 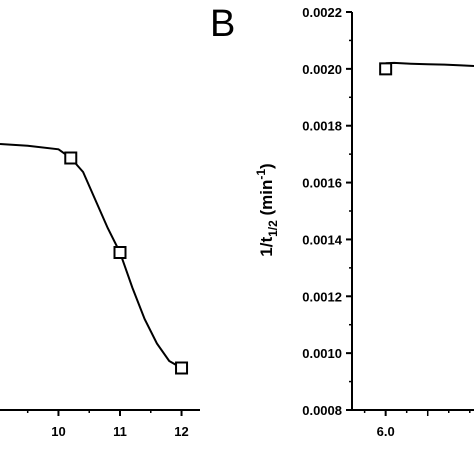 I want to click on panel-a-x-tick-label: 12, so click(x=181, y=431).